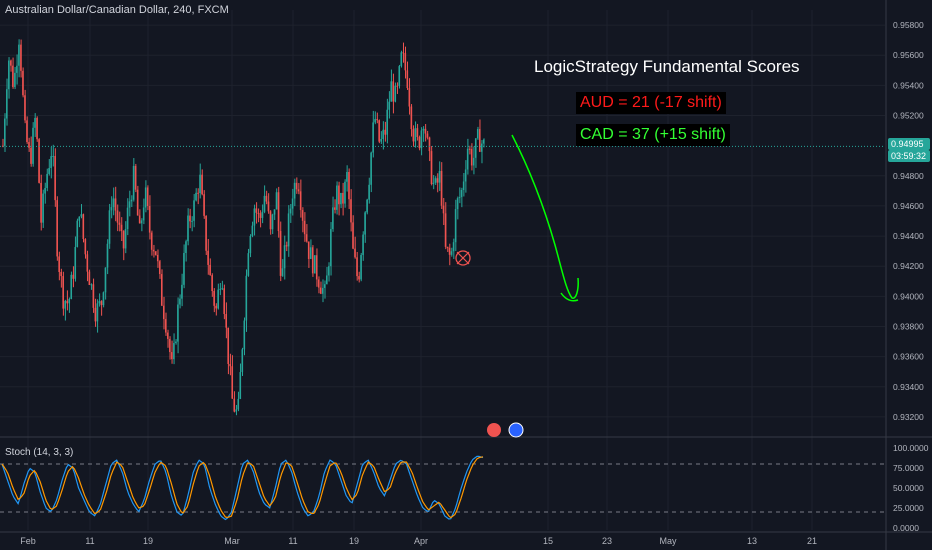 The height and width of the screenshot is (550, 932). What do you see at coordinates (39, 452) in the screenshot?
I see `stoch-title: Stoch (14, 3, 3)` at bounding box center [39, 452].